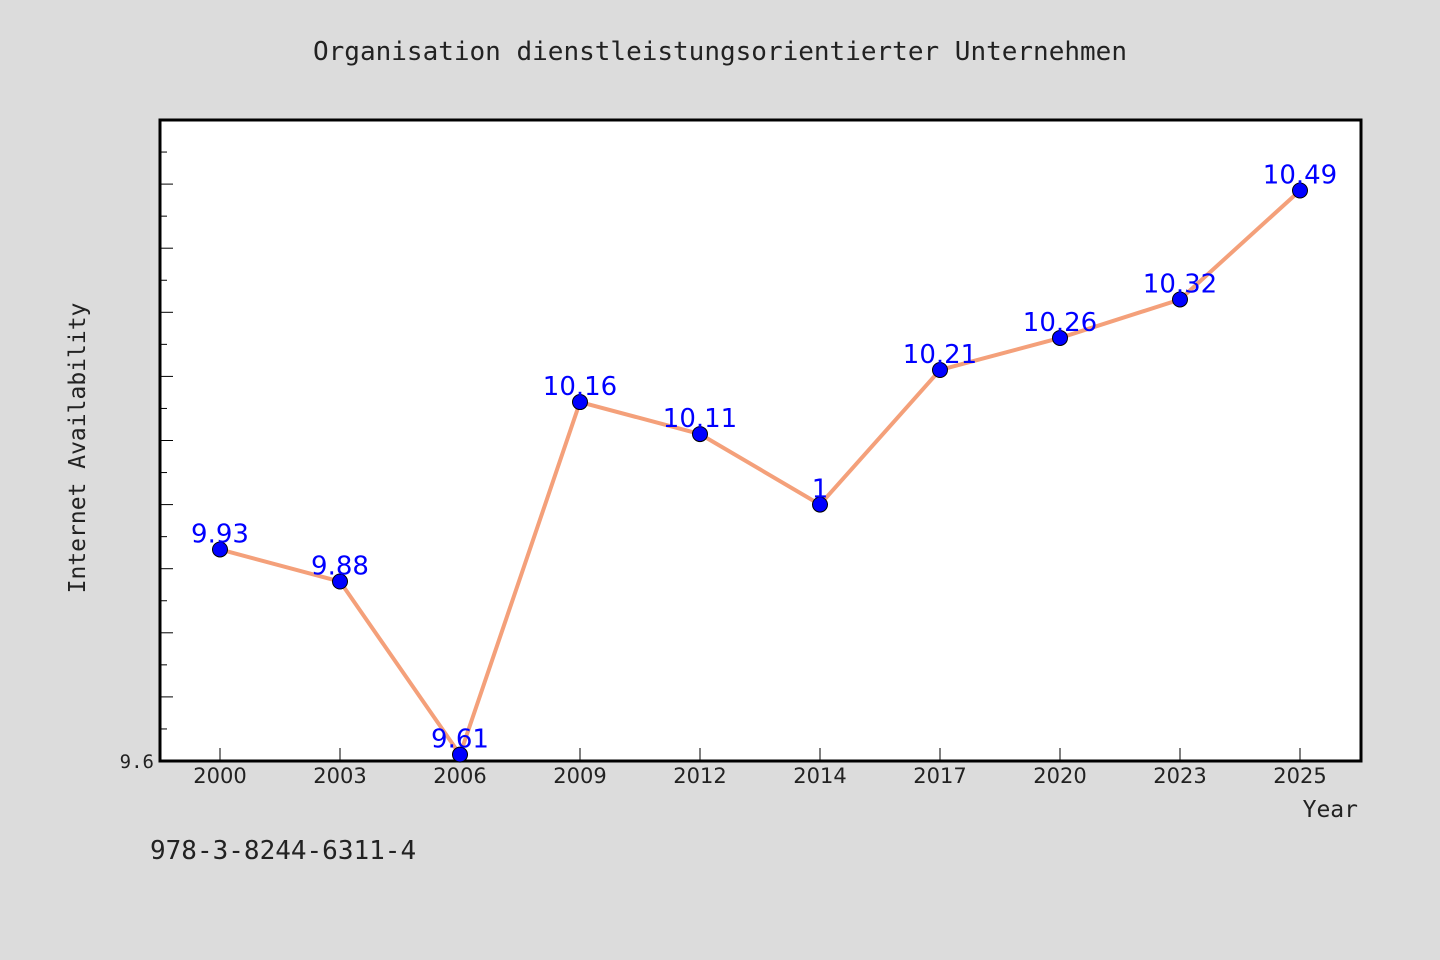 The image size is (1440, 960). Describe the element at coordinates (1330, 810) in the screenshot. I see `x-axis-label: Year` at that location.